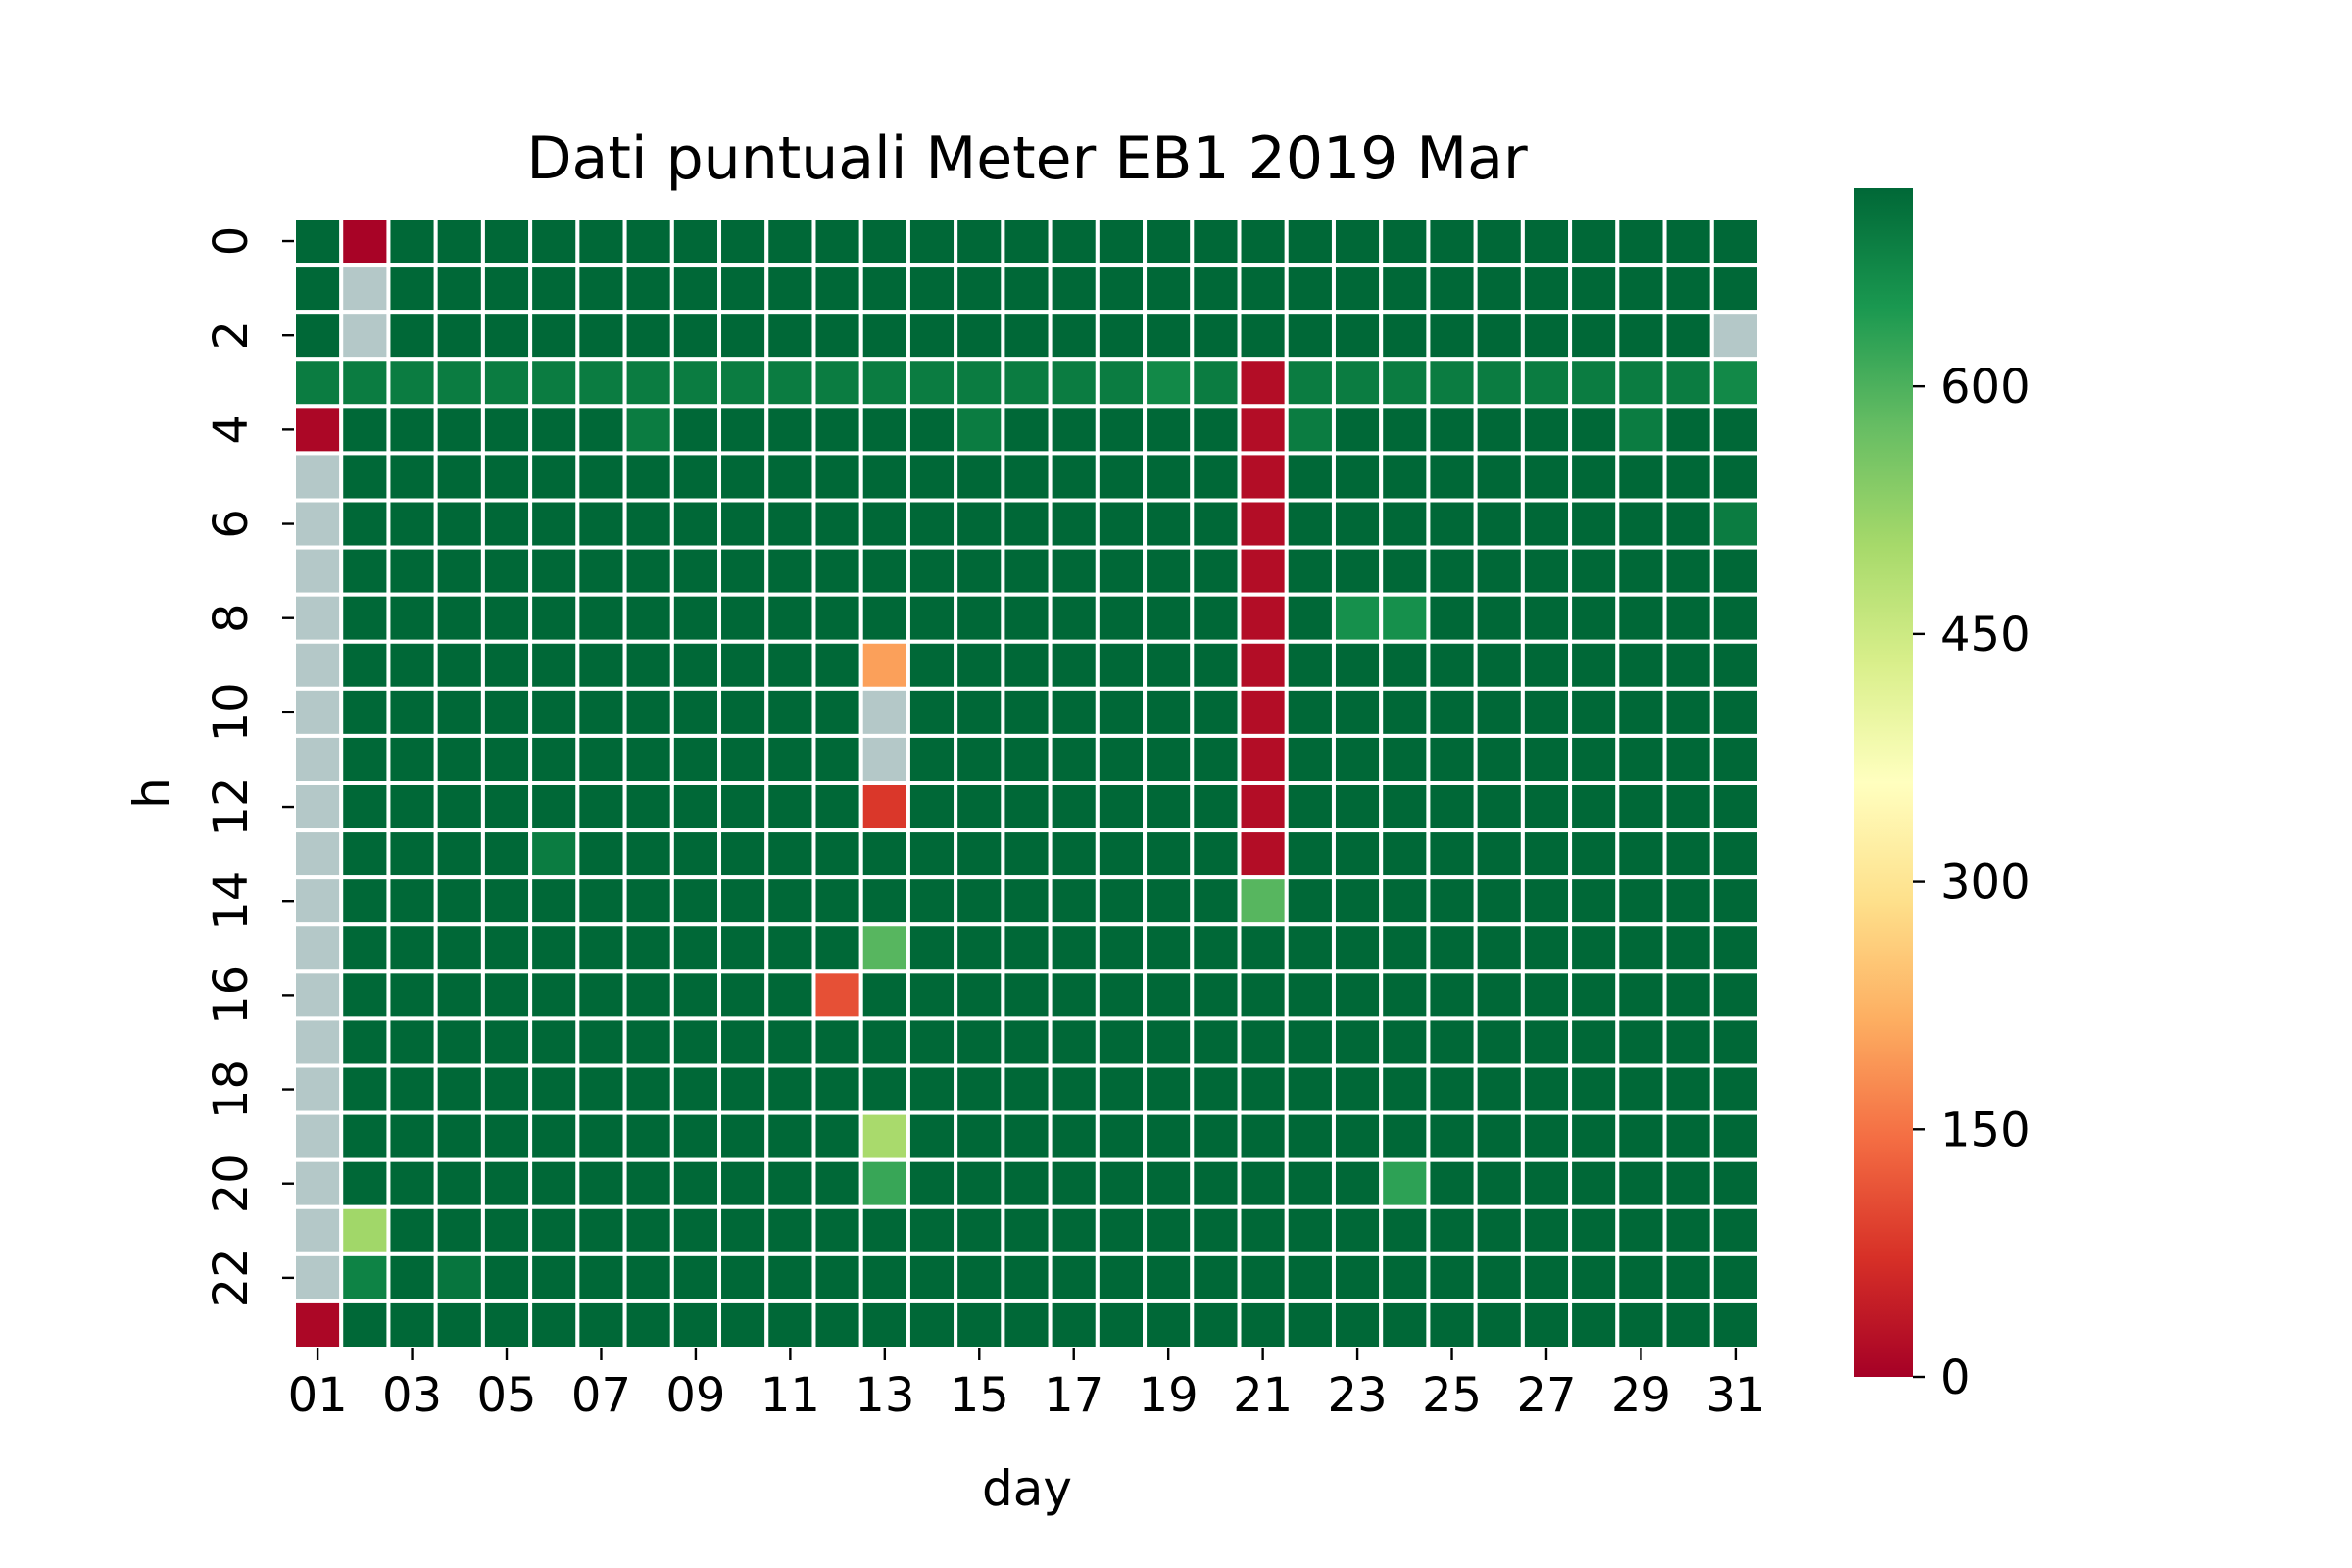  Describe the element at coordinates (695, 1395) in the screenshot. I see `x-tick-label: 09` at that location.